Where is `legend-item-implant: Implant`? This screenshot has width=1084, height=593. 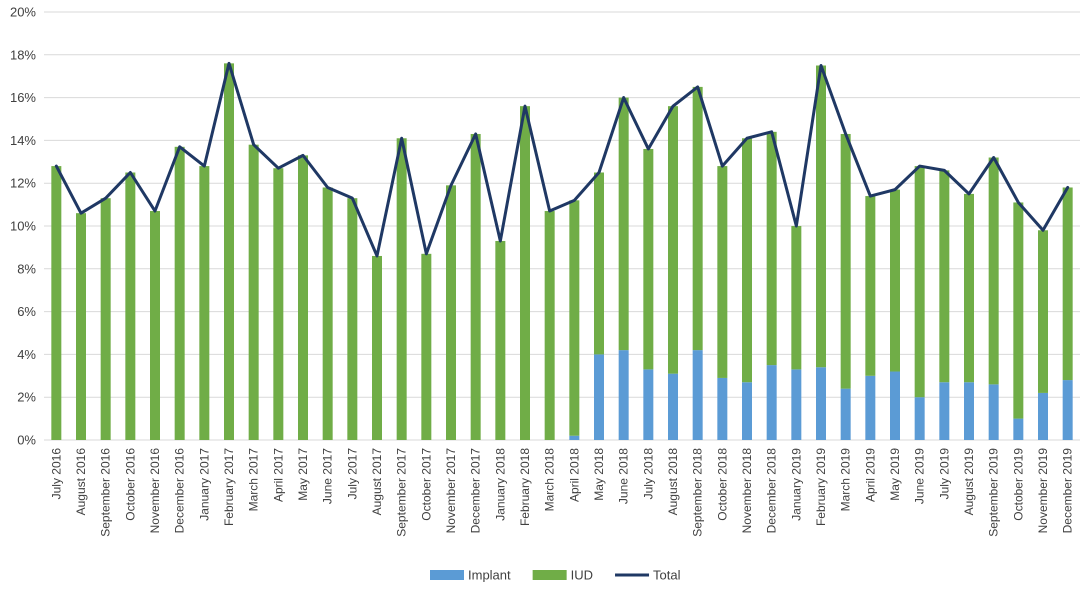 legend-item-implant: Implant is located at coordinates (470, 575).